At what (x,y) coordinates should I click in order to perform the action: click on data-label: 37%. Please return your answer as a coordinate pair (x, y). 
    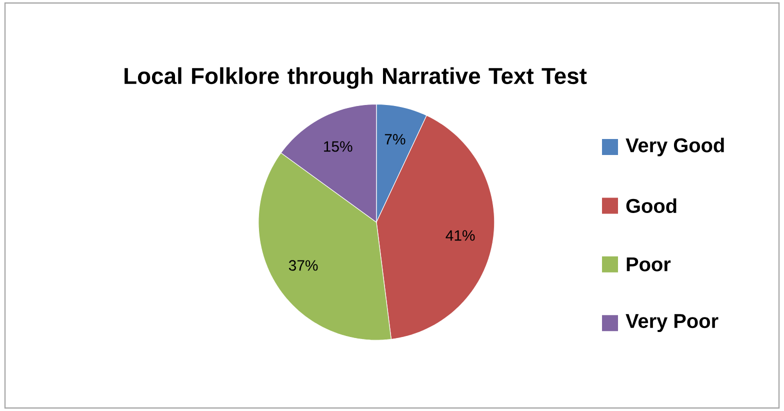
    Looking at the image, I should click on (303, 265).